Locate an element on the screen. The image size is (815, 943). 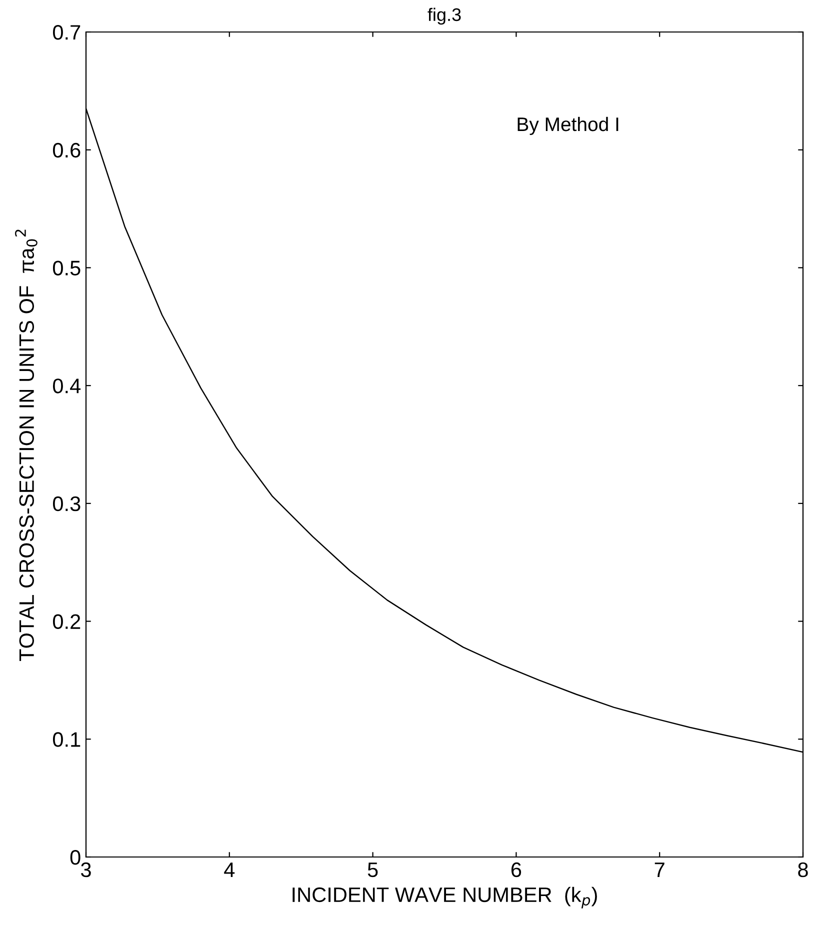
chart-title: fig.3 is located at coordinates (444, 16).